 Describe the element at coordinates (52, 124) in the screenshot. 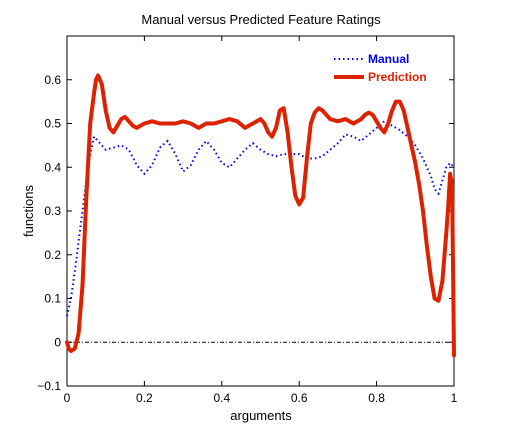

I see `y-tick-label: 0.5` at that location.